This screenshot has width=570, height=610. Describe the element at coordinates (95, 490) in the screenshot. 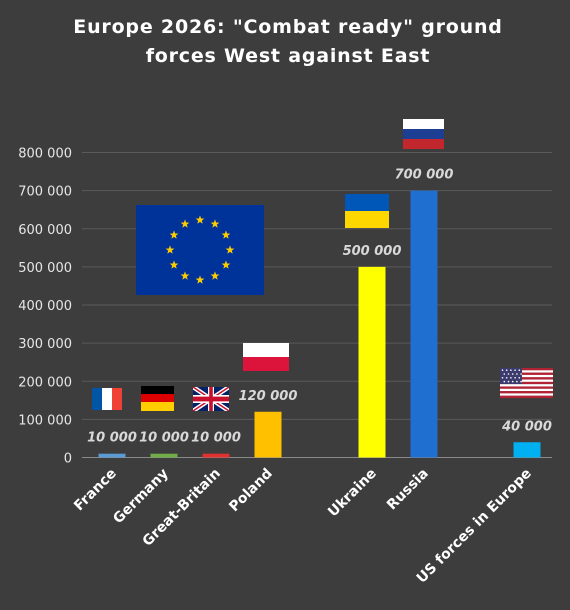

I see `x-tick-label: France` at that location.